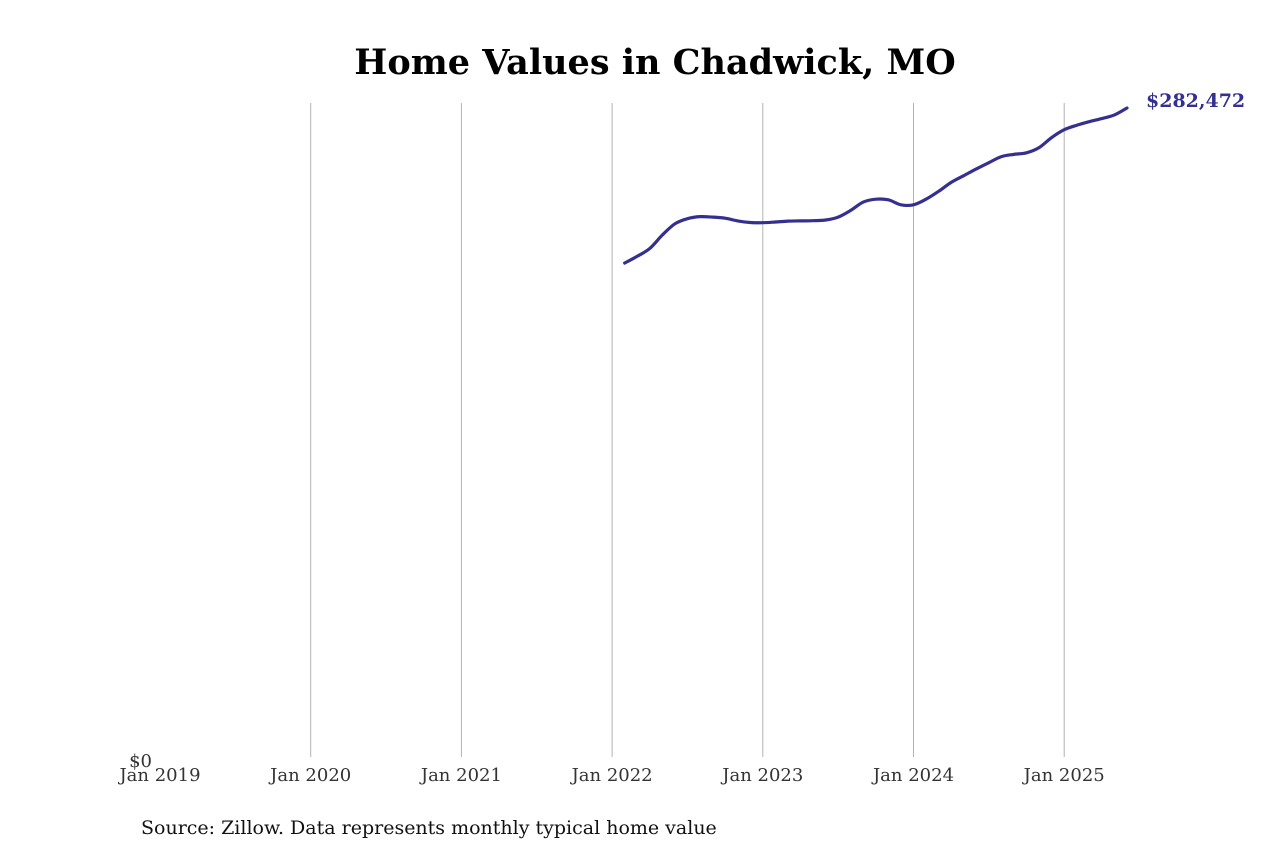 Image resolution: width=1280 pixels, height=853 pixels. Describe the element at coordinates (309, 775) in the screenshot. I see `x-tick-label: Jan 2020` at that location.